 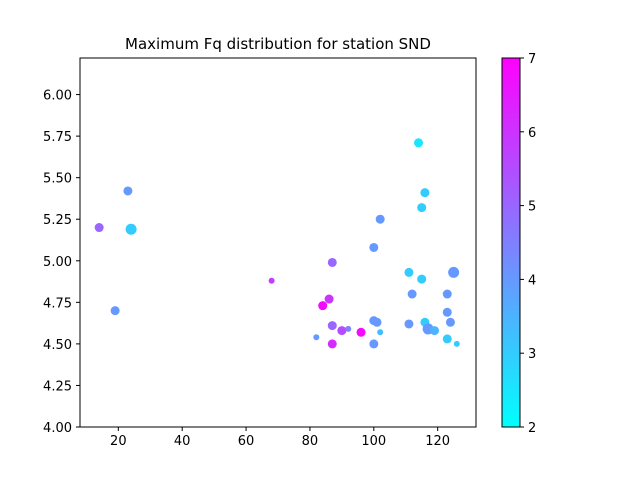 I want to click on chart-title: Maximum Fq distribution for station SND, so click(x=278, y=44).